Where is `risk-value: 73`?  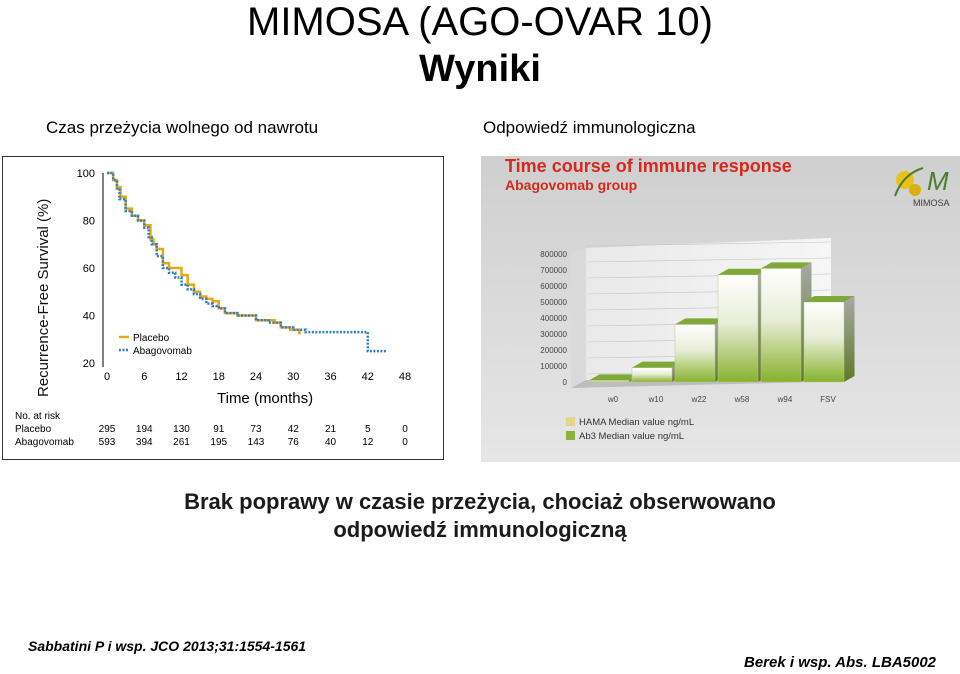
risk-value: 73 is located at coordinates (256, 429).